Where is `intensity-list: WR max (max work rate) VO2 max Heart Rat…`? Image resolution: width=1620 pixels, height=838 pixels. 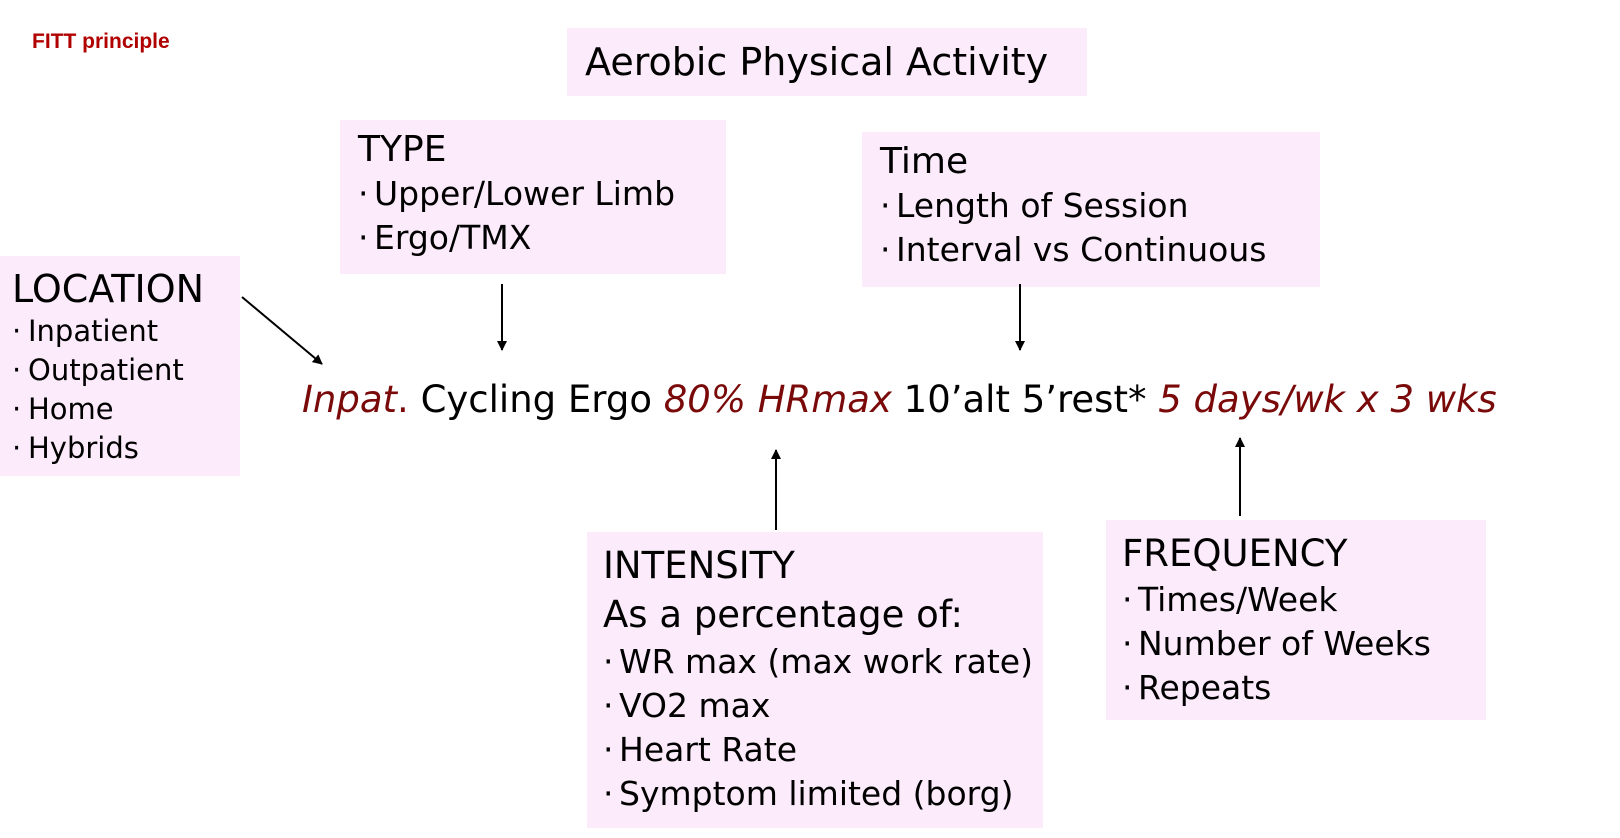 intensity-list: WR max (max work rate) VO2 max Heart Rat… is located at coordinates (823, 728).